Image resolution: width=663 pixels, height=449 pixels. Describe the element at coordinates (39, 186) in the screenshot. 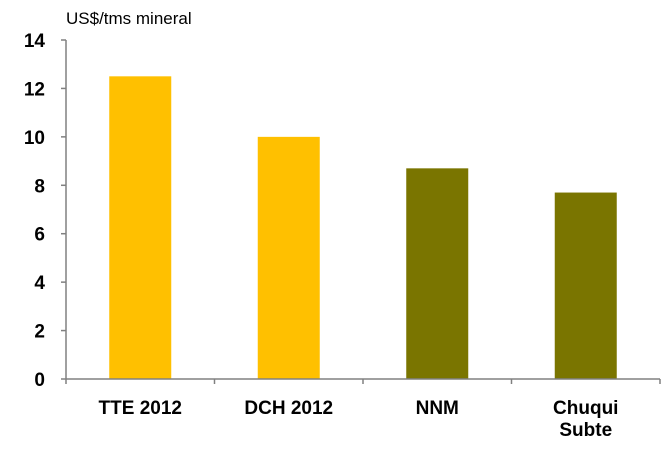

I see `y-tick-label: 8` at that location.